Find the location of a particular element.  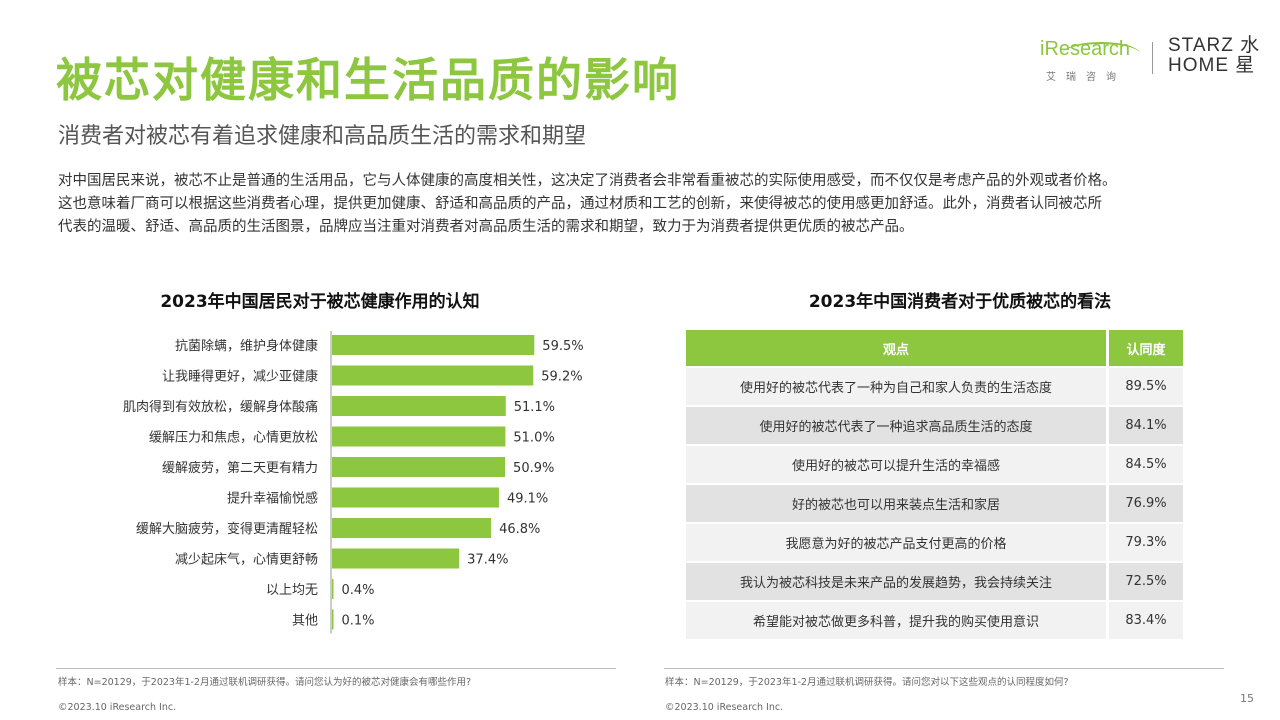

agreement-cell: 72.5% is located at coordinates (1146, 581).